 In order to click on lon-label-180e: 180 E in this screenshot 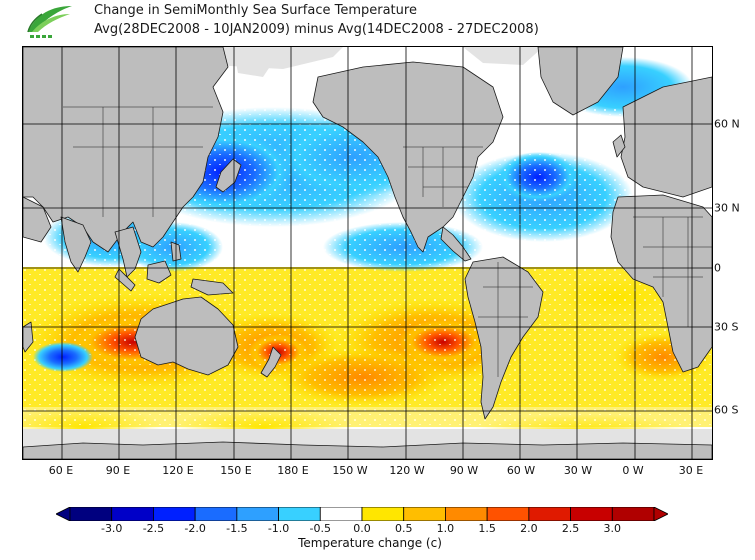, I will do `click(293, 470)`.